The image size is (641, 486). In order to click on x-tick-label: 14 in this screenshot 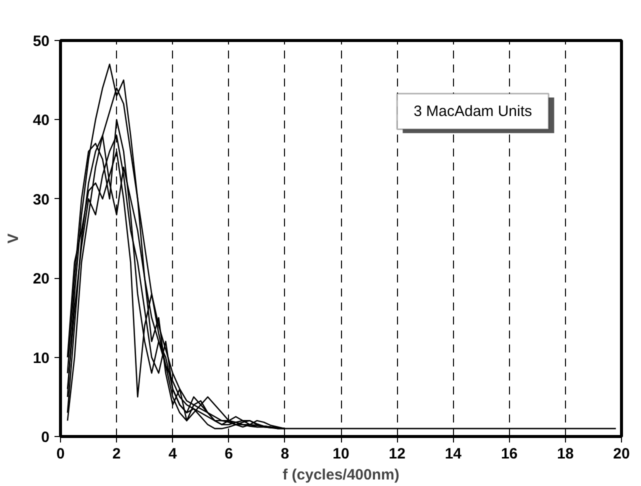, I will do `click(453, 454)`.